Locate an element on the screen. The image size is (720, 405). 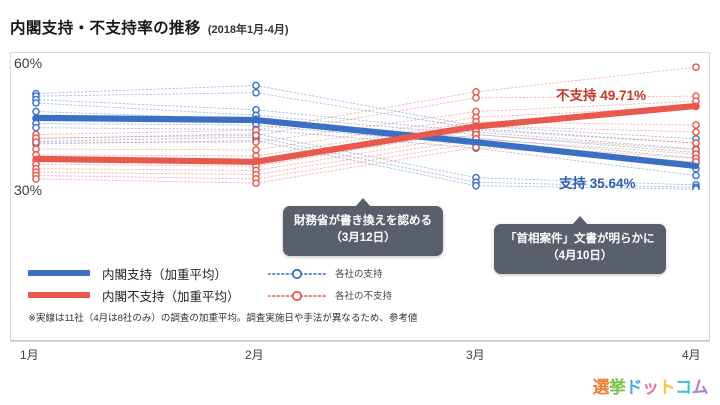
legend-item-each-support: 各社の支持 is located at coordinates (329, 273).